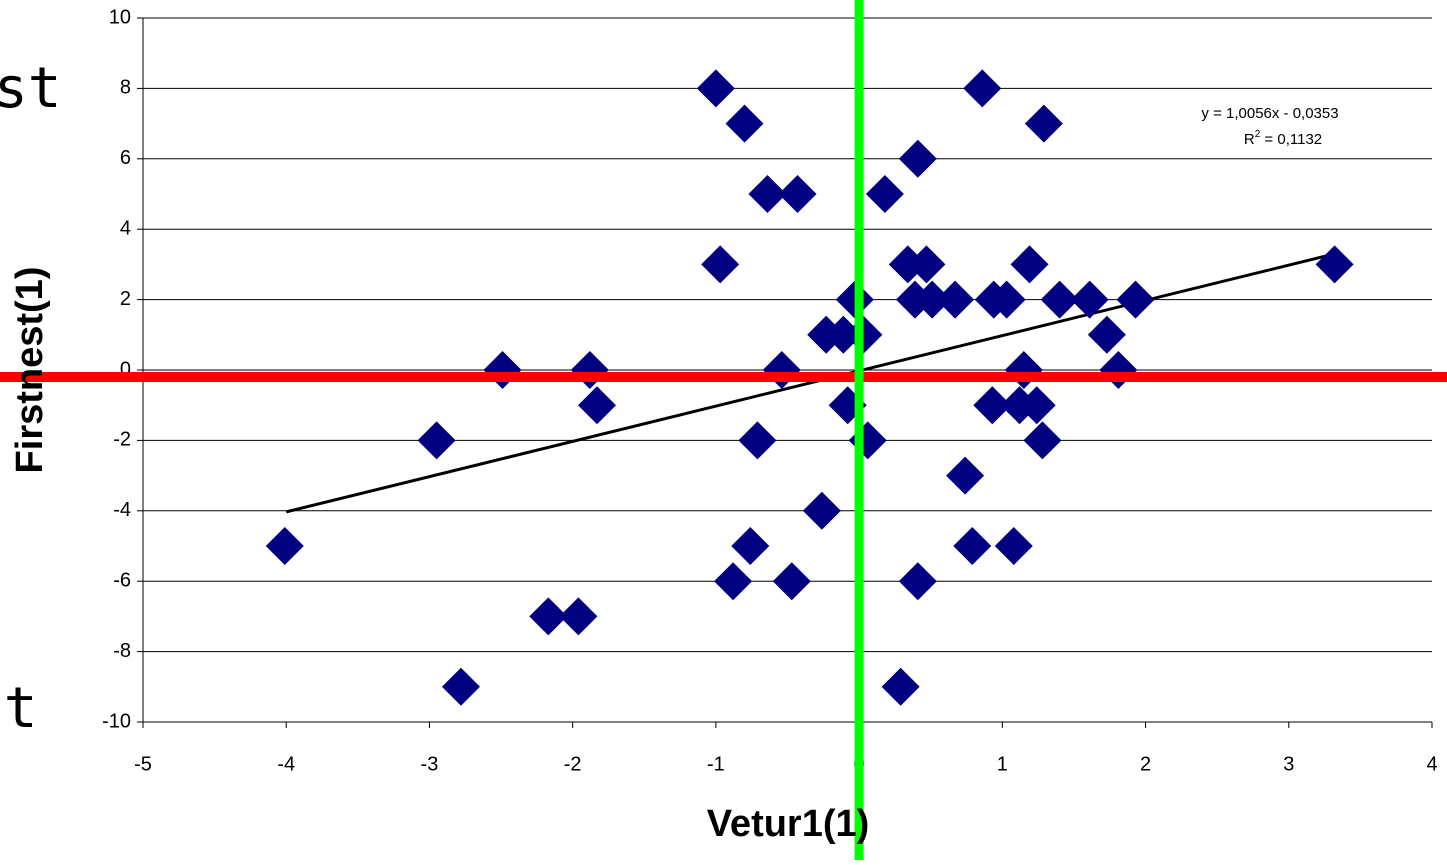  I want to click on y-tick-label: 6, so click(125, 158).